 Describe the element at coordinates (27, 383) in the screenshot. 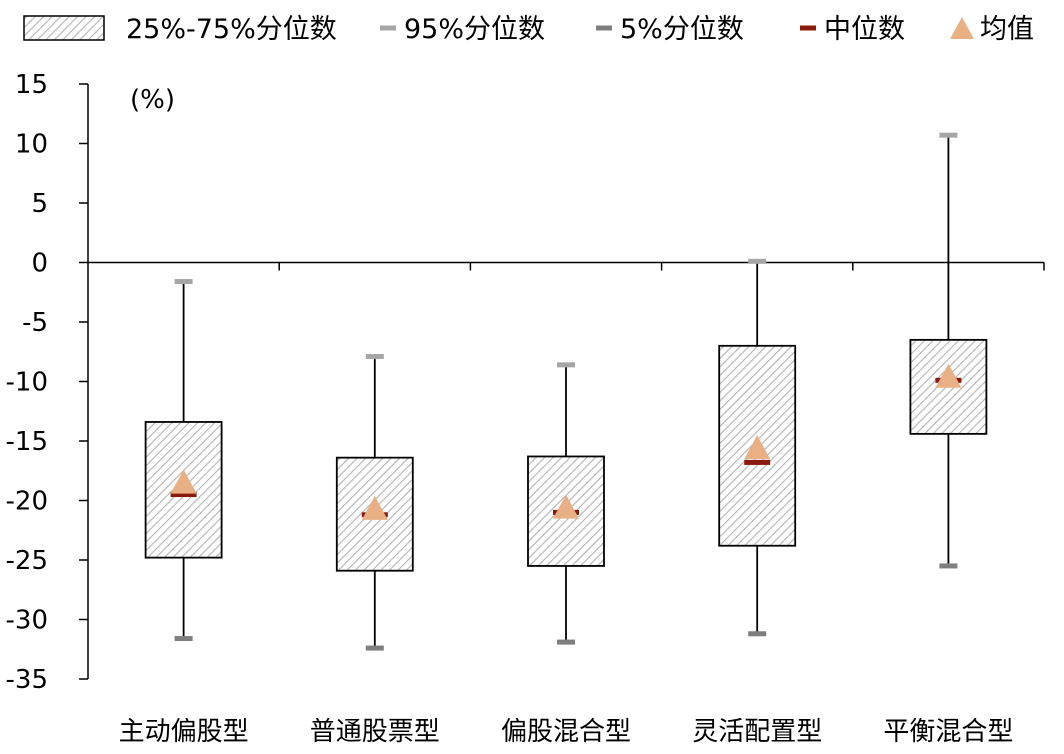

I see `y-tick-label: -10` at that location.